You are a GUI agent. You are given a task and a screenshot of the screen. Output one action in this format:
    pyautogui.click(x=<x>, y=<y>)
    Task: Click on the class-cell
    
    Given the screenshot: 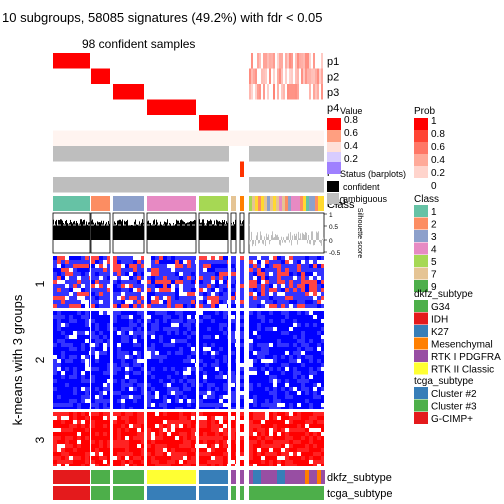 What is the action you would take?
    pyautogui.click(x=256, y=203)
    